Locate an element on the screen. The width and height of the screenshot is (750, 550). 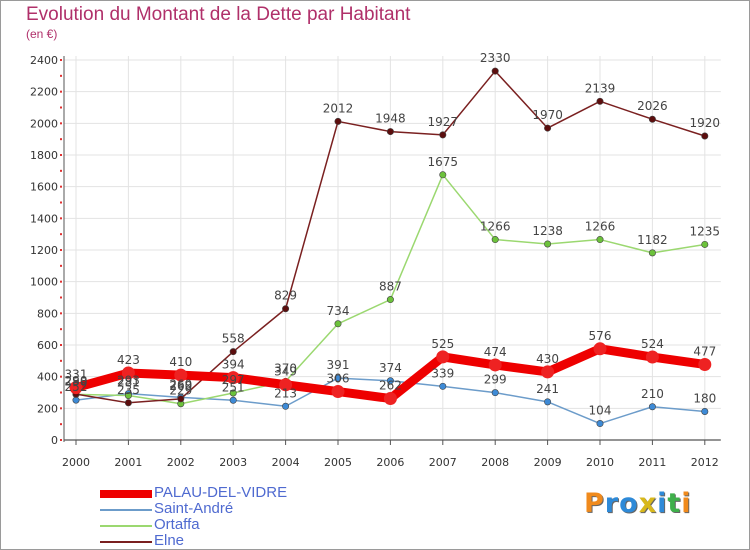
data-label-2: 1675 is located at coordinates (443, 162).